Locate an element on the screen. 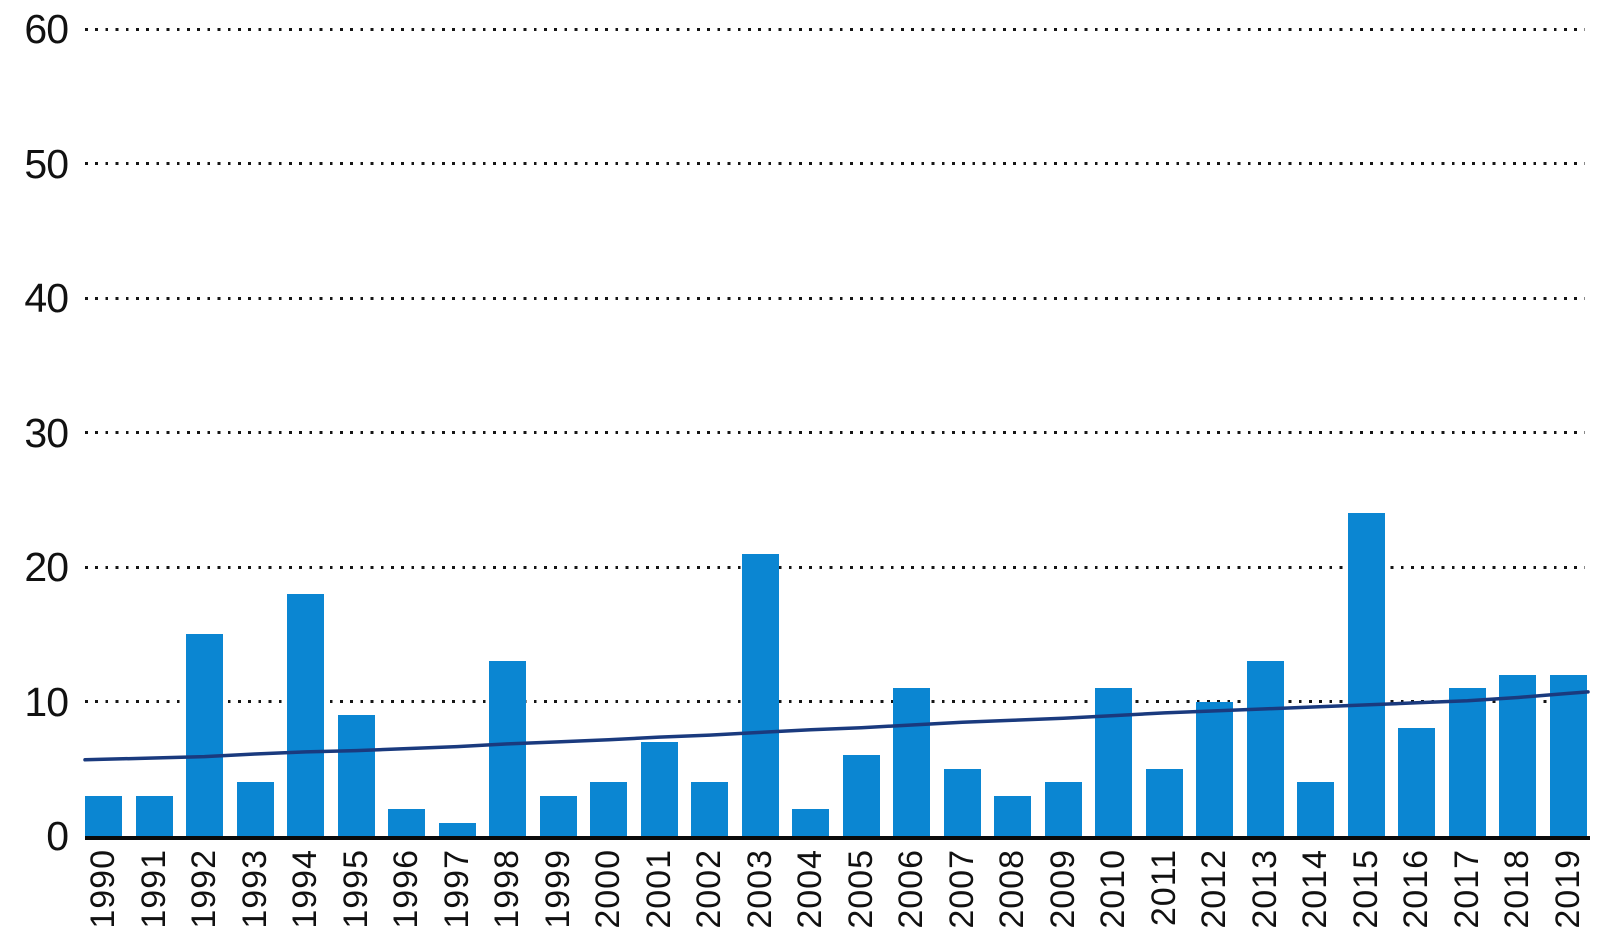 The width and height of the screenshot is (1600, 946). x-tick-label-2005: 2005 is located at coordinates (861, 897).